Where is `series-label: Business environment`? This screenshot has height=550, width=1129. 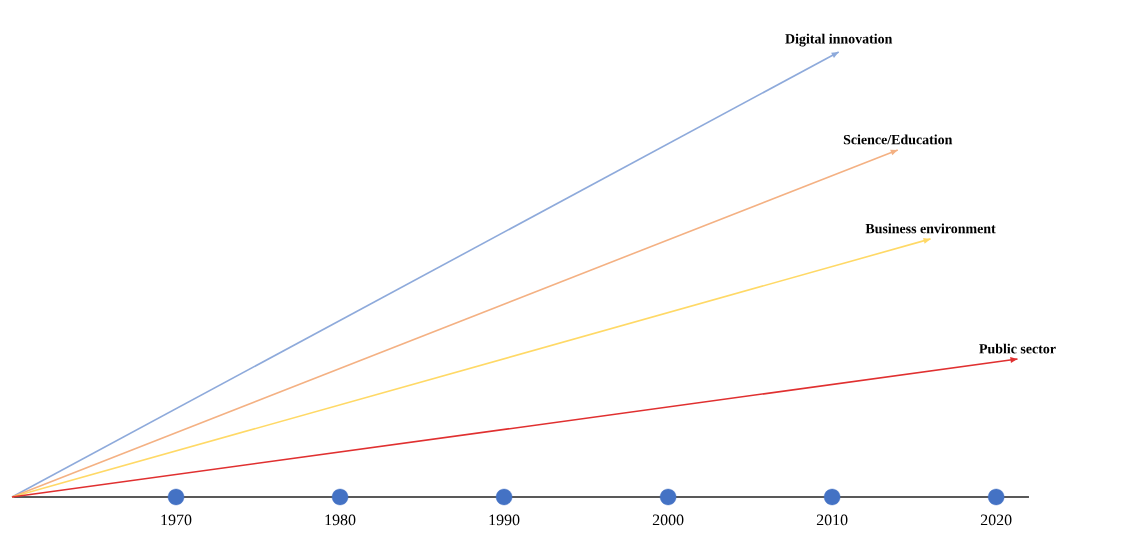
series-label: Business environment is located at coordinates (930, 228).